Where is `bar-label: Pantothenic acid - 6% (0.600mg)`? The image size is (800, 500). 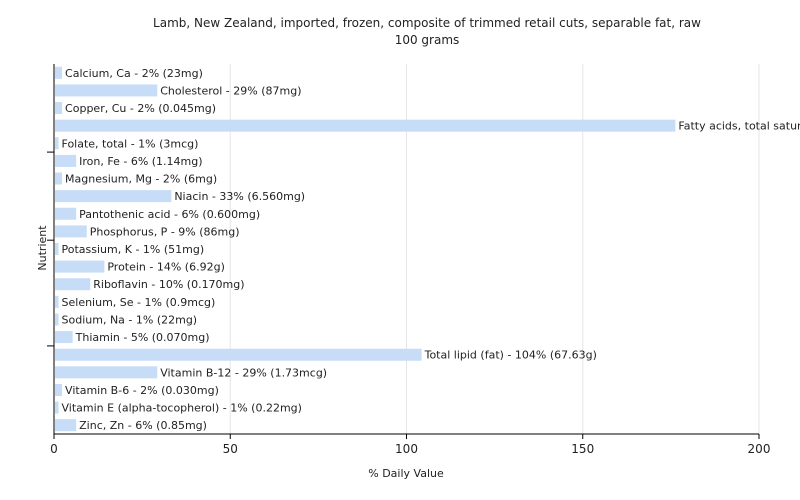
bar-label: Pantothenic acid - 6% (0.600mg) is located at coordinates (169, 214).